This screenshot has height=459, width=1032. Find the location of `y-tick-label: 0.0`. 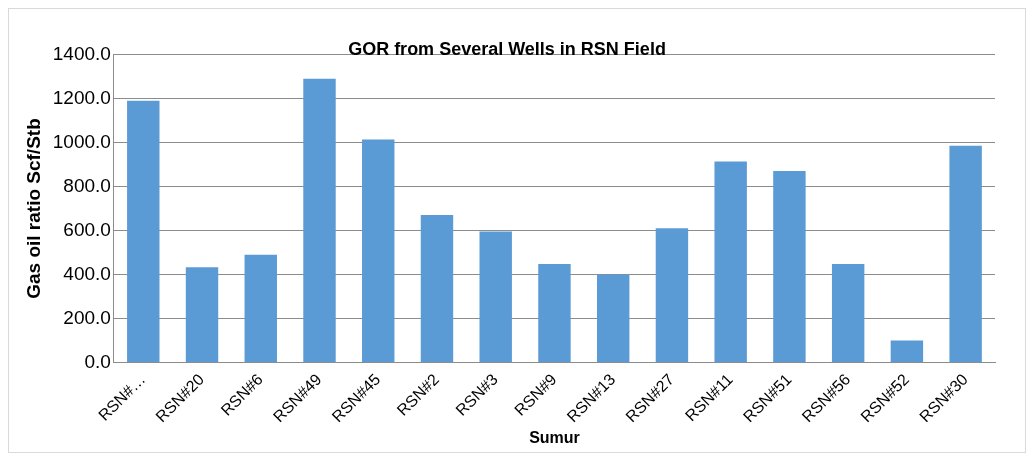

y-tick-label: 0.0 is located at coordinates (97, 361).